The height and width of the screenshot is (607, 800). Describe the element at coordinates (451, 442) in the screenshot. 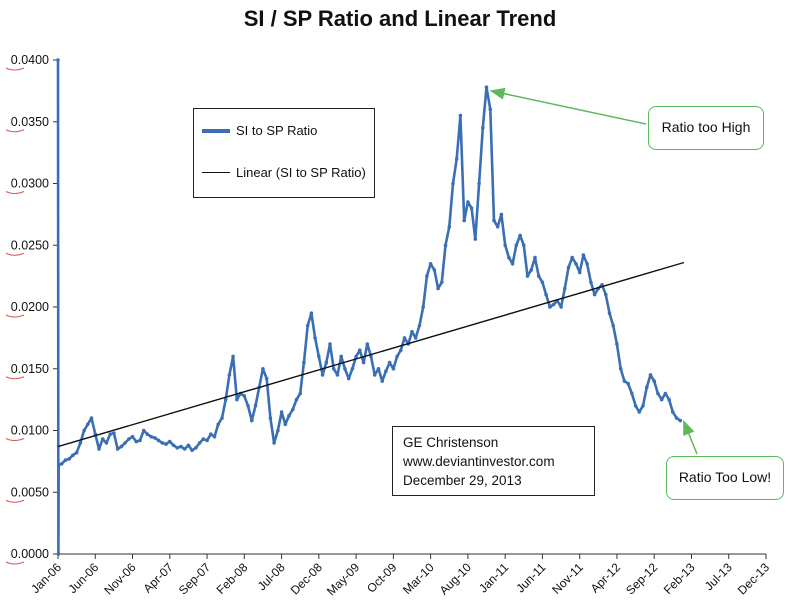

I see `credit-author: GE Christenson` at that location.